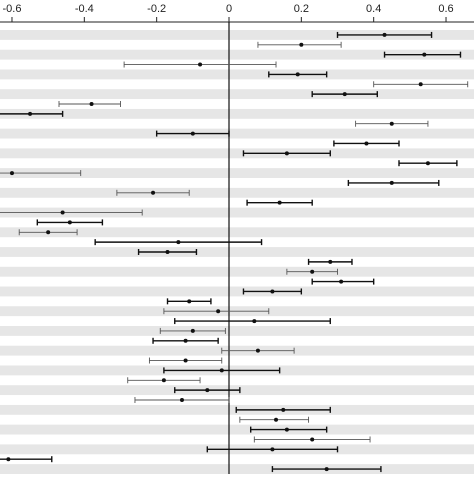  Describe the element at coordinates (445, 9) in the screenshot. I see `x-tick-label: 0.6` at that location.